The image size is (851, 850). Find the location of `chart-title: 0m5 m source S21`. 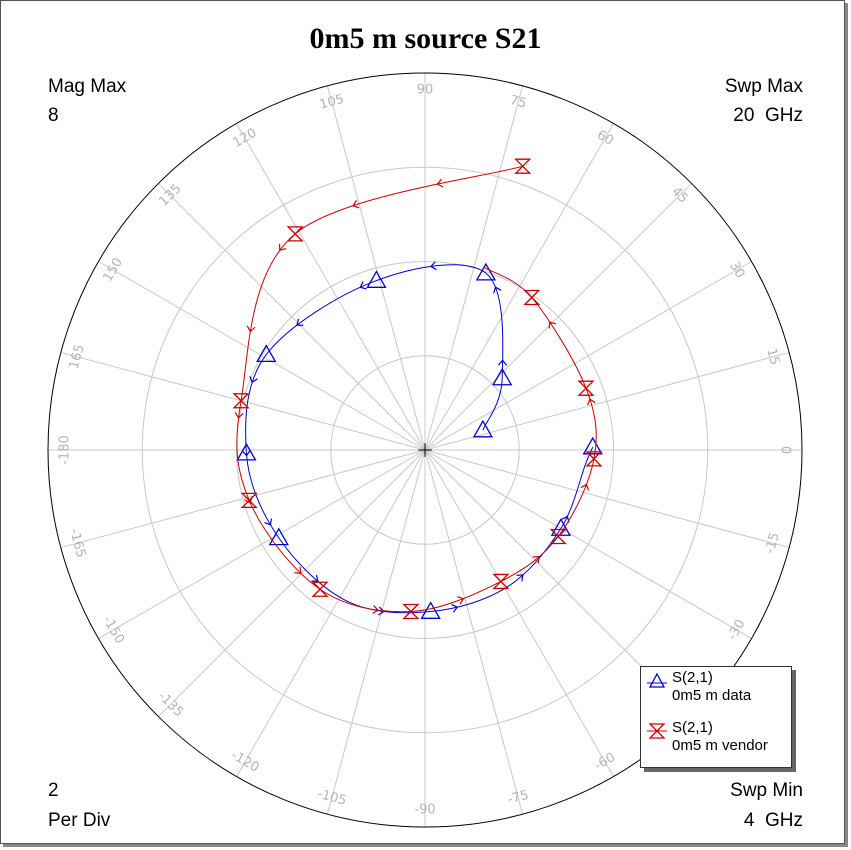

chart-title: 0m5 m source S21 is located at coordinates (425, 38).